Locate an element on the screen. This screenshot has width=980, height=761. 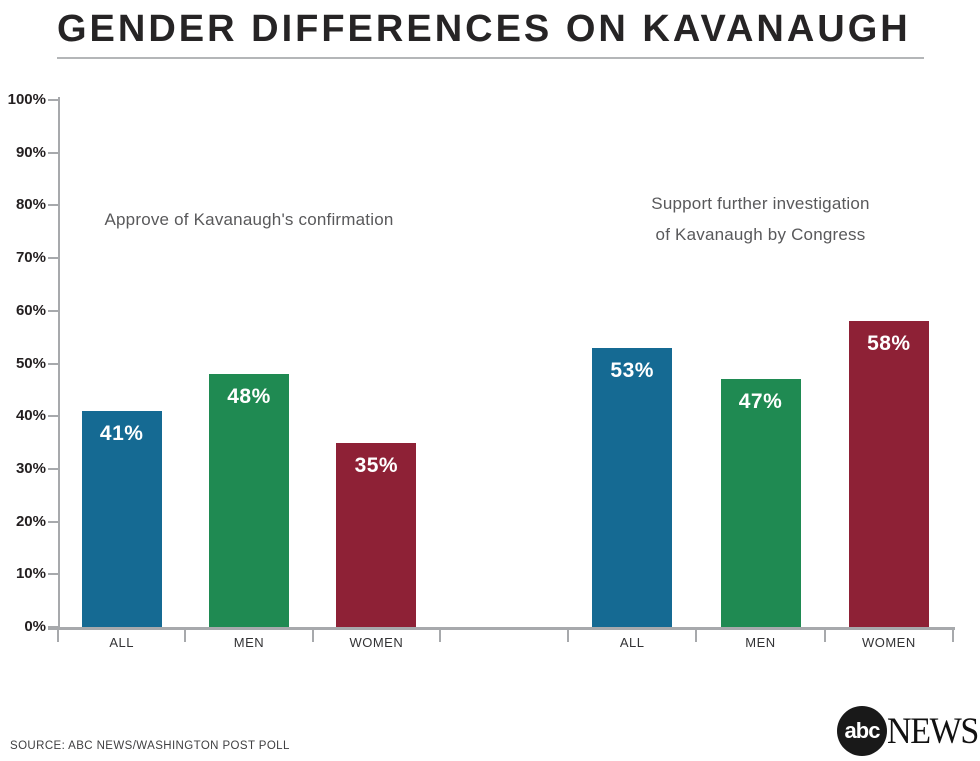
y-axis-tick-label: 40% is located at coordinates (30, 416).